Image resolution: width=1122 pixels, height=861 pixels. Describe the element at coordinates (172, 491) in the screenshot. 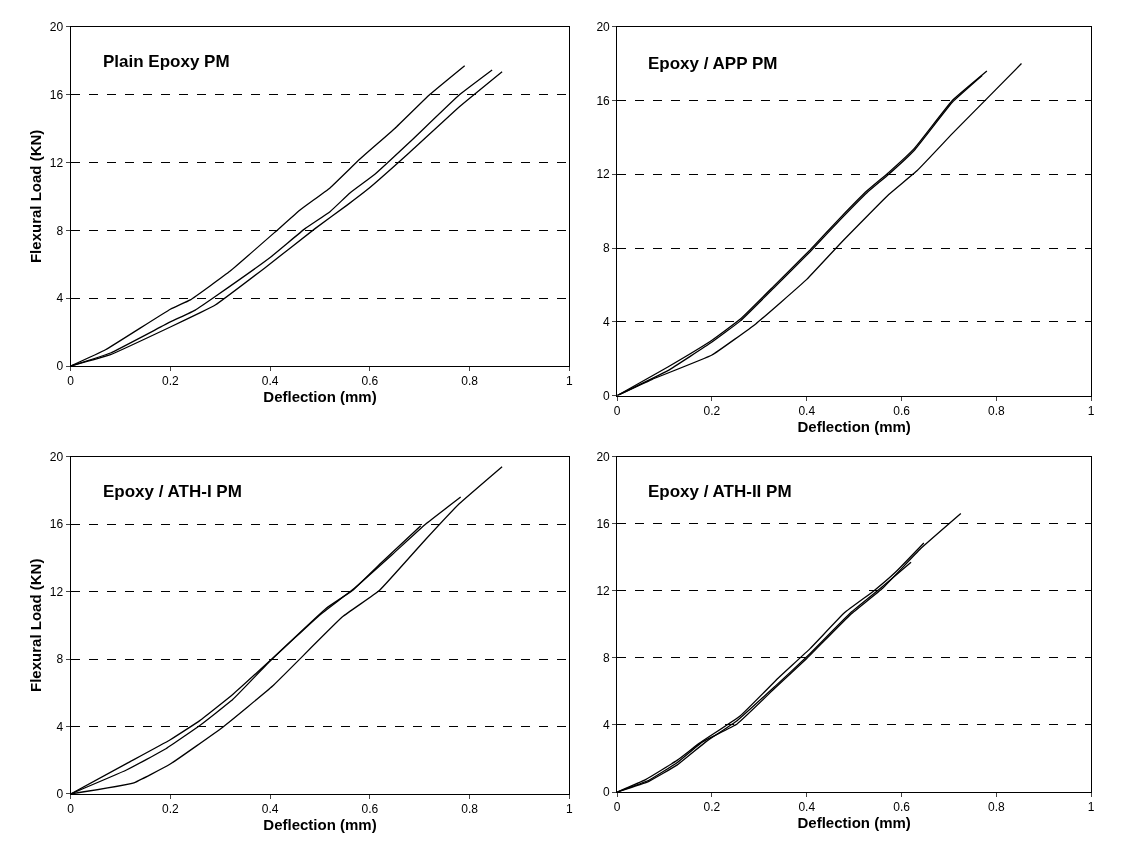

I see `text: Epoxy / ATH-I PM` at that location.